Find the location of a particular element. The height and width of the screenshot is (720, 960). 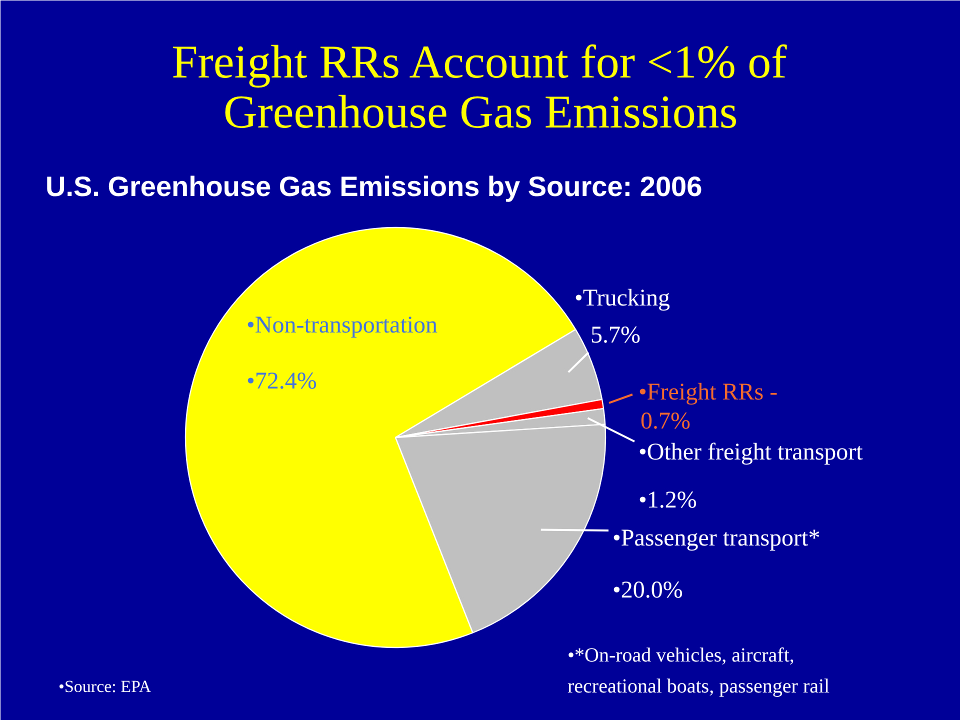

data-label: •1.2% is located at coordinates (667, 501).